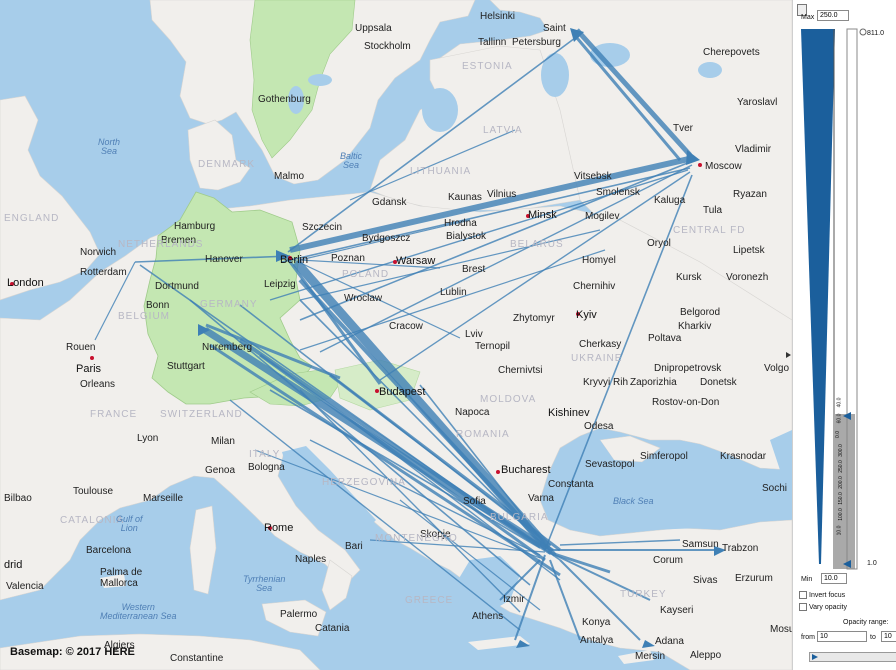  Describe the element at coordinates (373, 28) in the screenshot. I see `city-label-uppsala: Uppsala` at that location.